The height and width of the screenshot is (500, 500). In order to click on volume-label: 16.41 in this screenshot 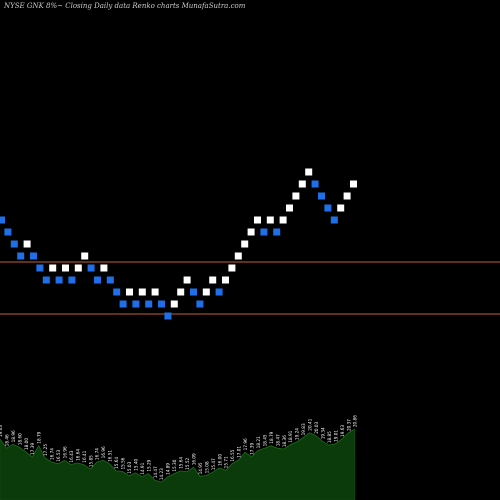, I will do `click(84, 456)`.